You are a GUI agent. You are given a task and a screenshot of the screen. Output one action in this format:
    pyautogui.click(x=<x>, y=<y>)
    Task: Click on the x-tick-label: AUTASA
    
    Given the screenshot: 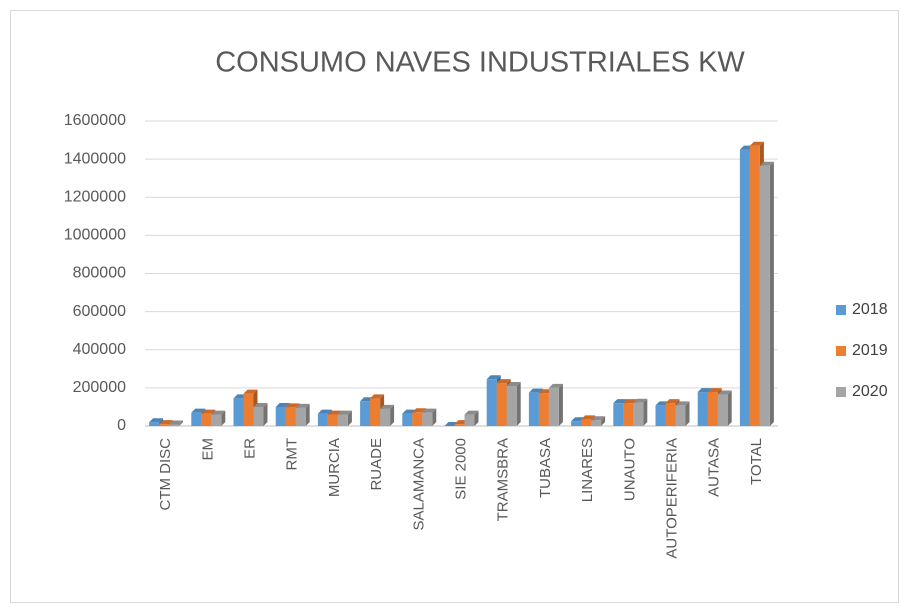 What is the action you would take?
    pyautogui.click(x=714, y=467)
    